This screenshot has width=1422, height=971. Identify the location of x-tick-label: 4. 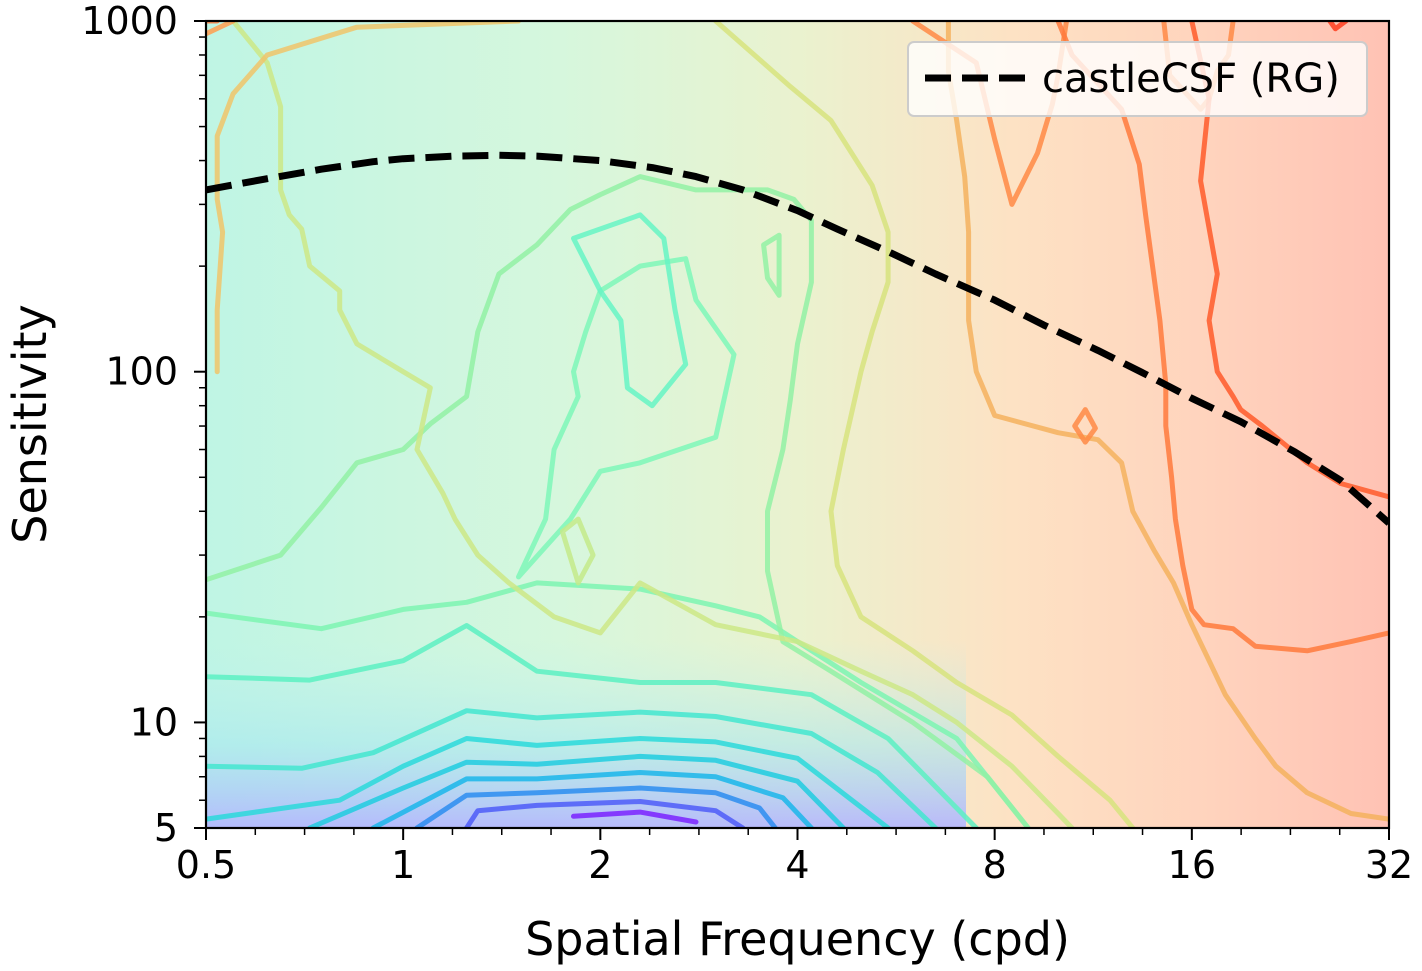
(797, 865).